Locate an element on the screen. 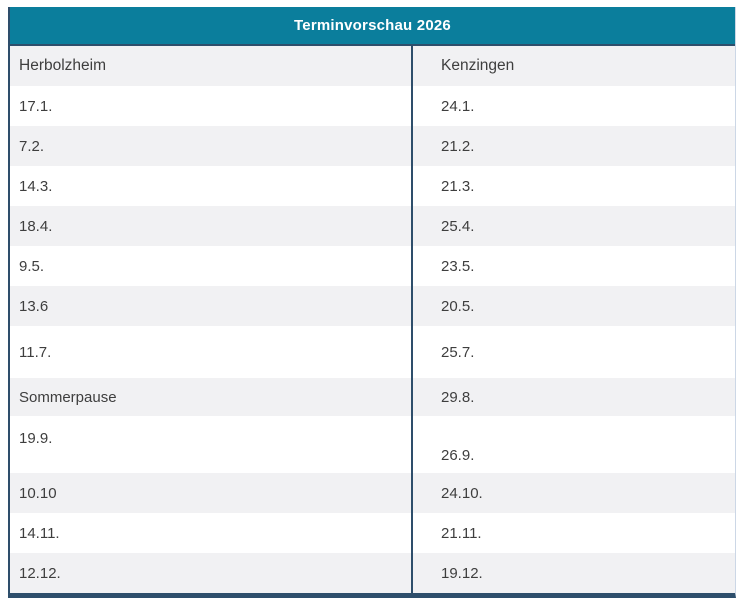  date-text: 14.11. is located at coordinates (39, 533).